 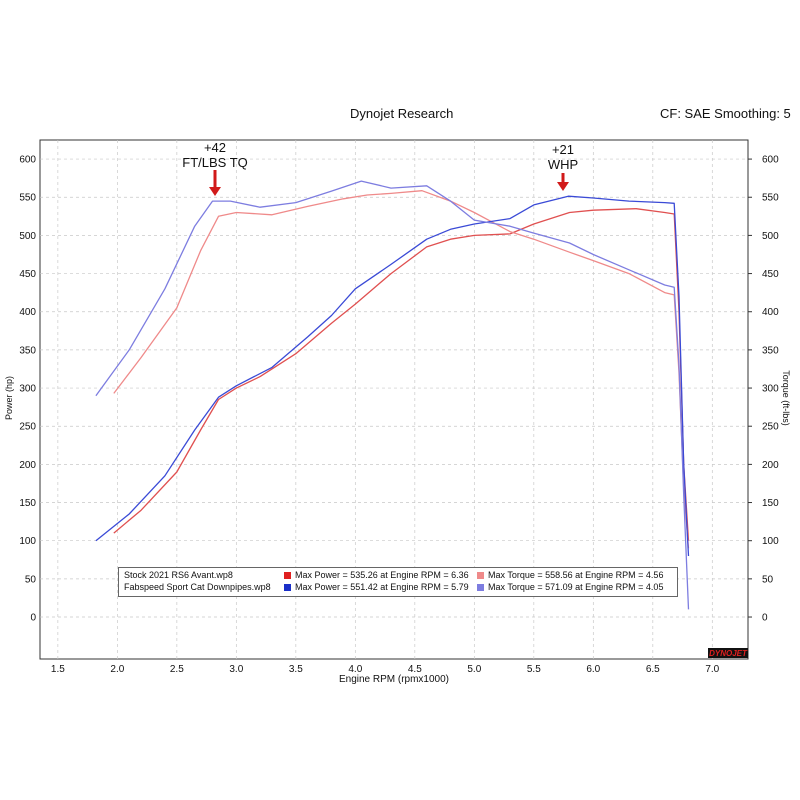 I want to click on x-tick-label: 2.5, so click(x=177, y=669).